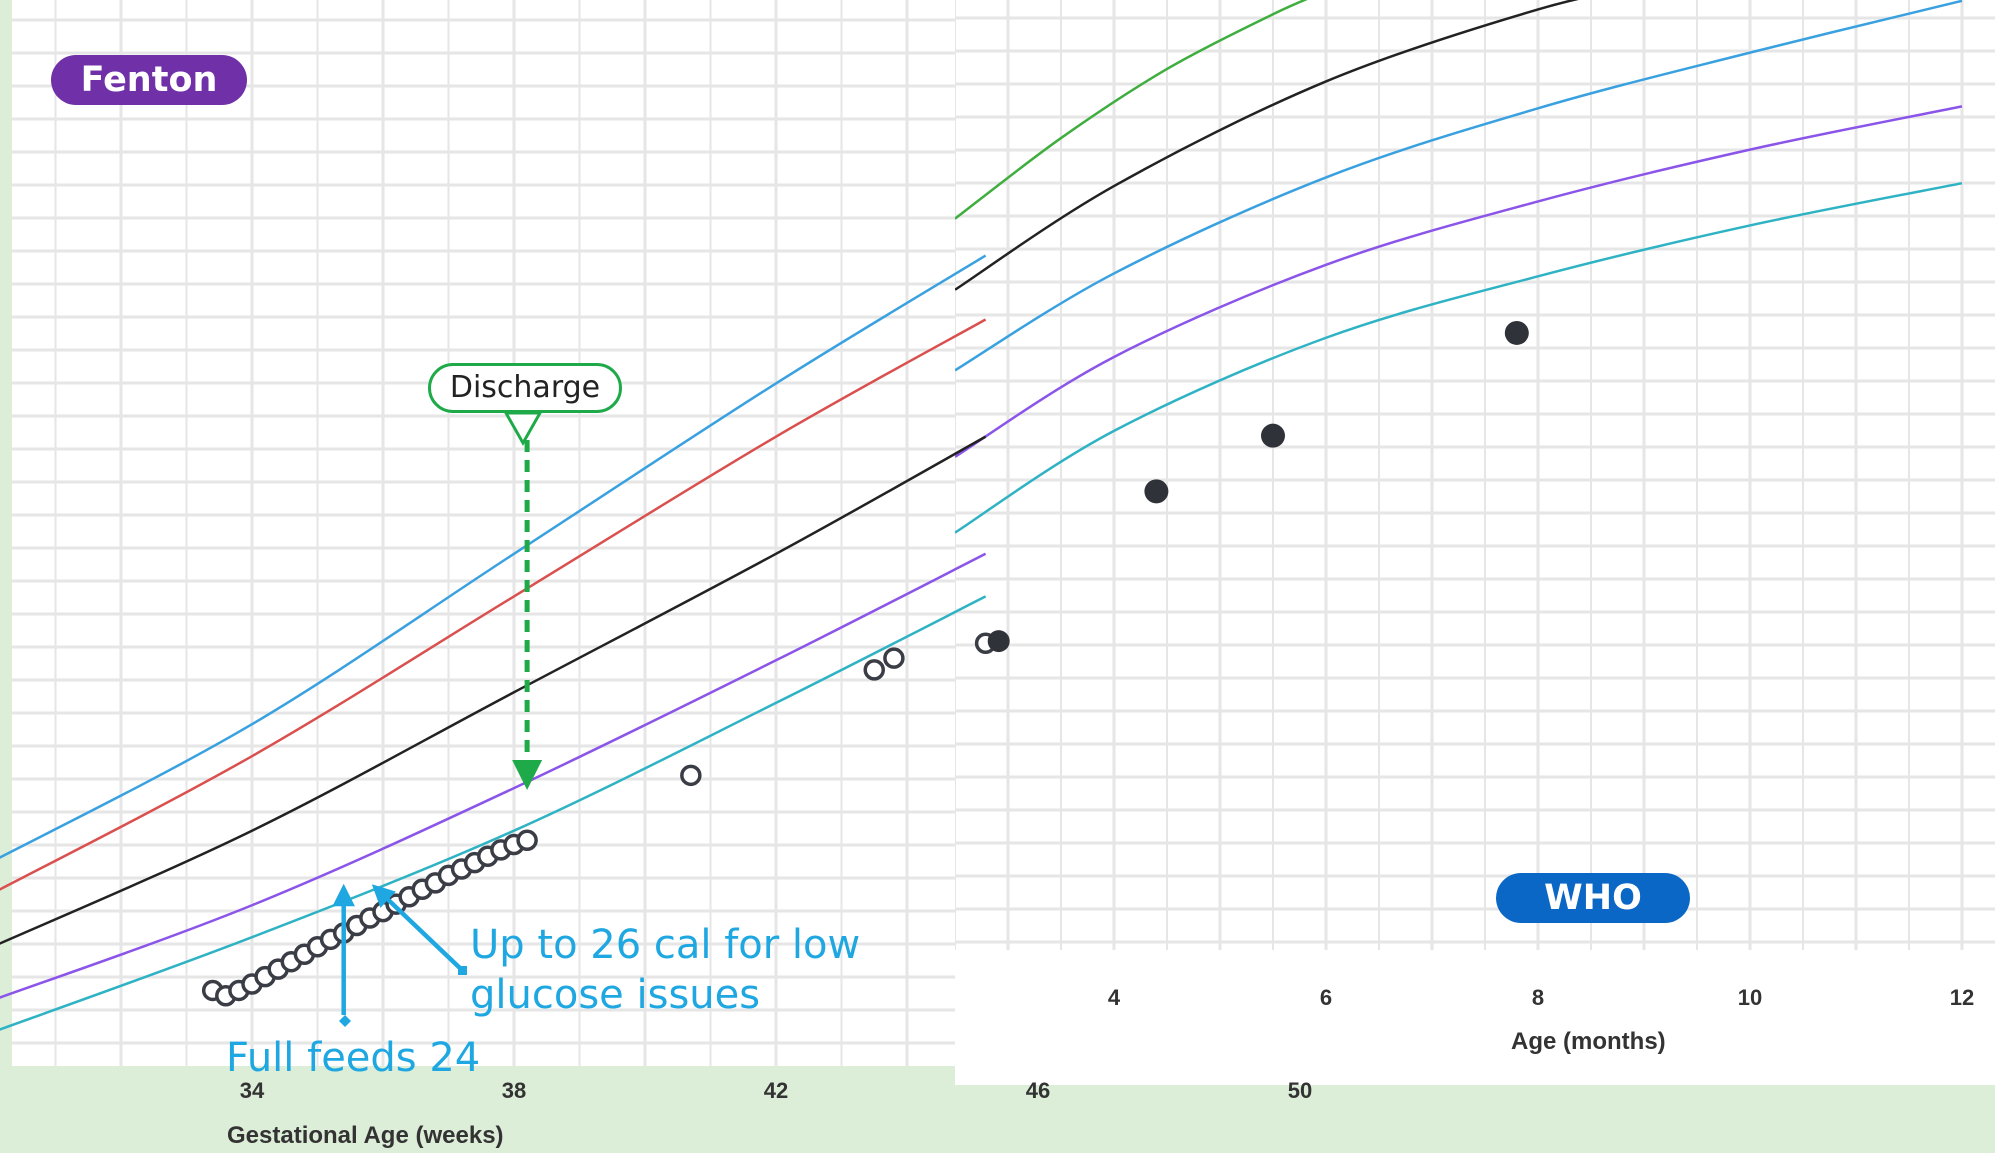 The image size is (1995, 1153). What do you see at coordinates (523, 429) in the screenshot?
I see `discharge-callout-pointer` at bounding box center [523, 429].